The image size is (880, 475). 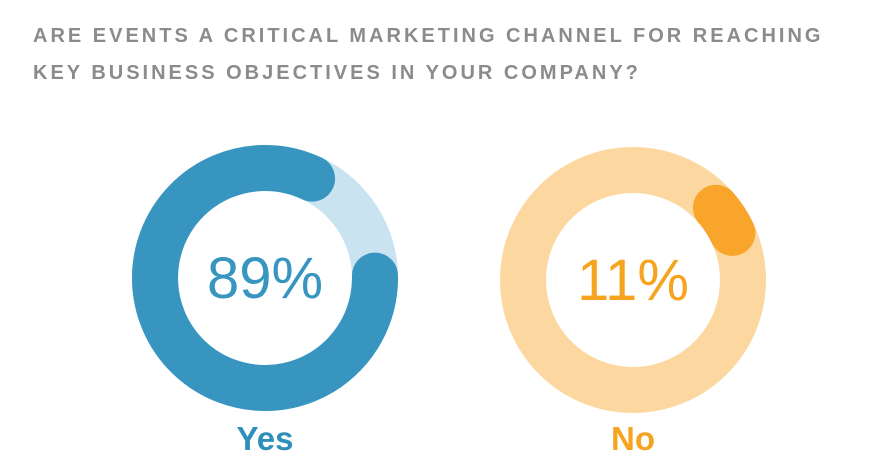 I want to click on donut-label-no: No, so click(x=633, y=438).